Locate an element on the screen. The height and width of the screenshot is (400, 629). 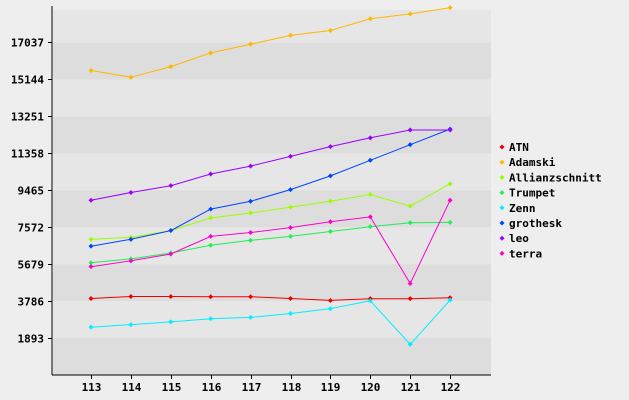
y-tick-label: 1893 is located at coordinates (31, 339).